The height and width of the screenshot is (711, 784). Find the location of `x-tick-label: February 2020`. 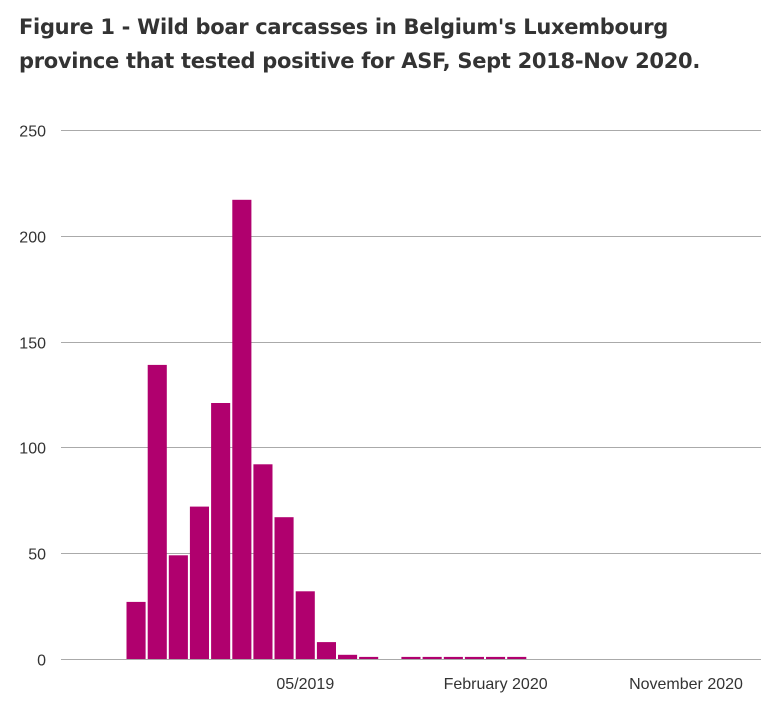

x-tick-label: February 2020 is located at coordinates (496, 684).